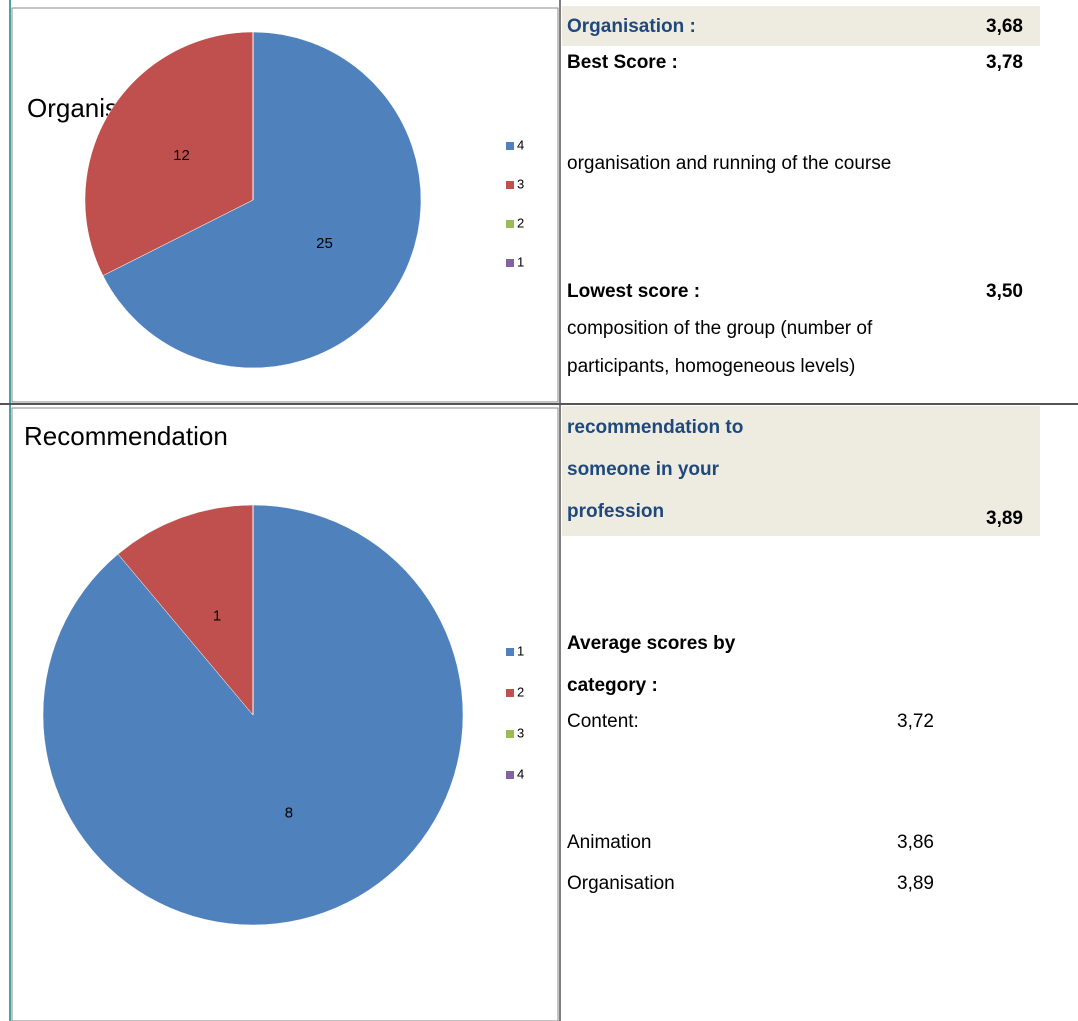 The height and width of the screenshot is (1021, 1078). What do you see at coordinates (324, 243) in the screenshot?
I see `data-label: 25` at bounding box center [324, 243].